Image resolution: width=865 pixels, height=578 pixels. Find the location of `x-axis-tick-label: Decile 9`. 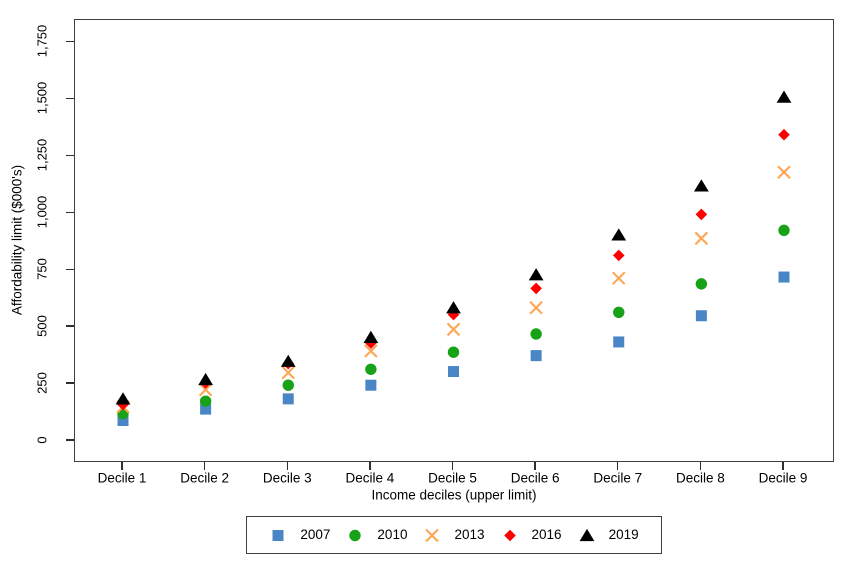

x-axis-tick-label: Decile 9 is located at coordinates (783, 478).